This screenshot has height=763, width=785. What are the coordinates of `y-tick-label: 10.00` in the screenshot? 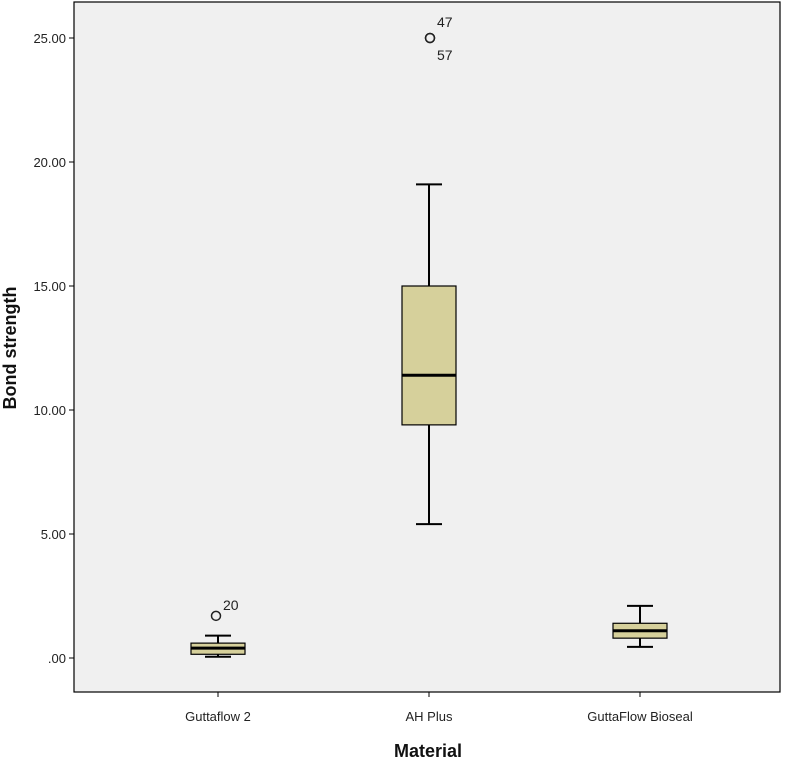 It's located at (49, 410).